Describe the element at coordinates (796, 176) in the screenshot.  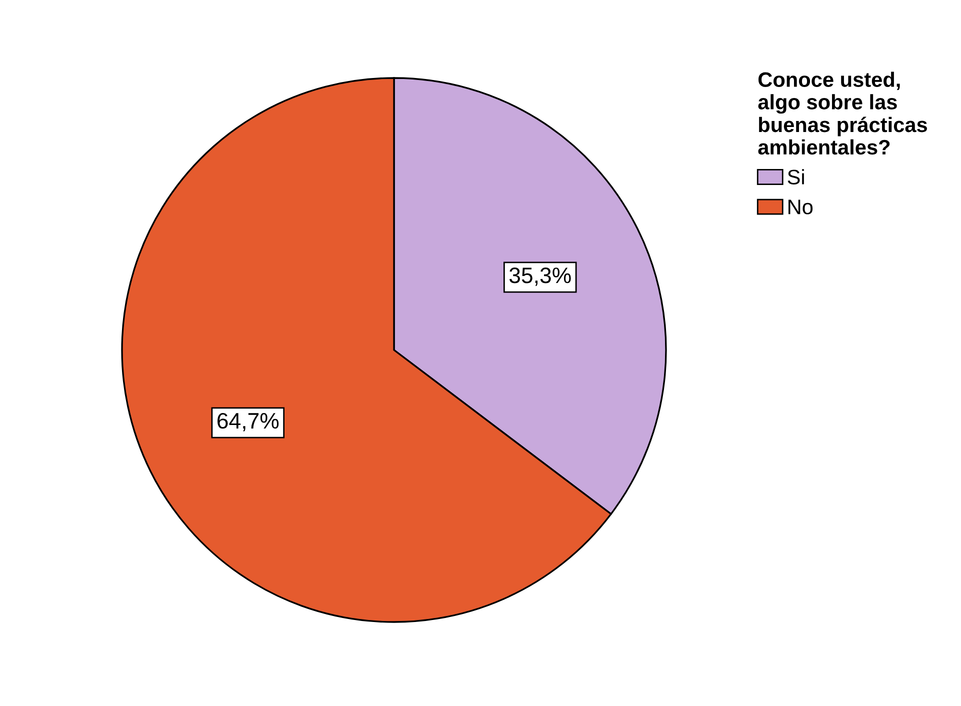
I see `legend-label: Si` at that location.